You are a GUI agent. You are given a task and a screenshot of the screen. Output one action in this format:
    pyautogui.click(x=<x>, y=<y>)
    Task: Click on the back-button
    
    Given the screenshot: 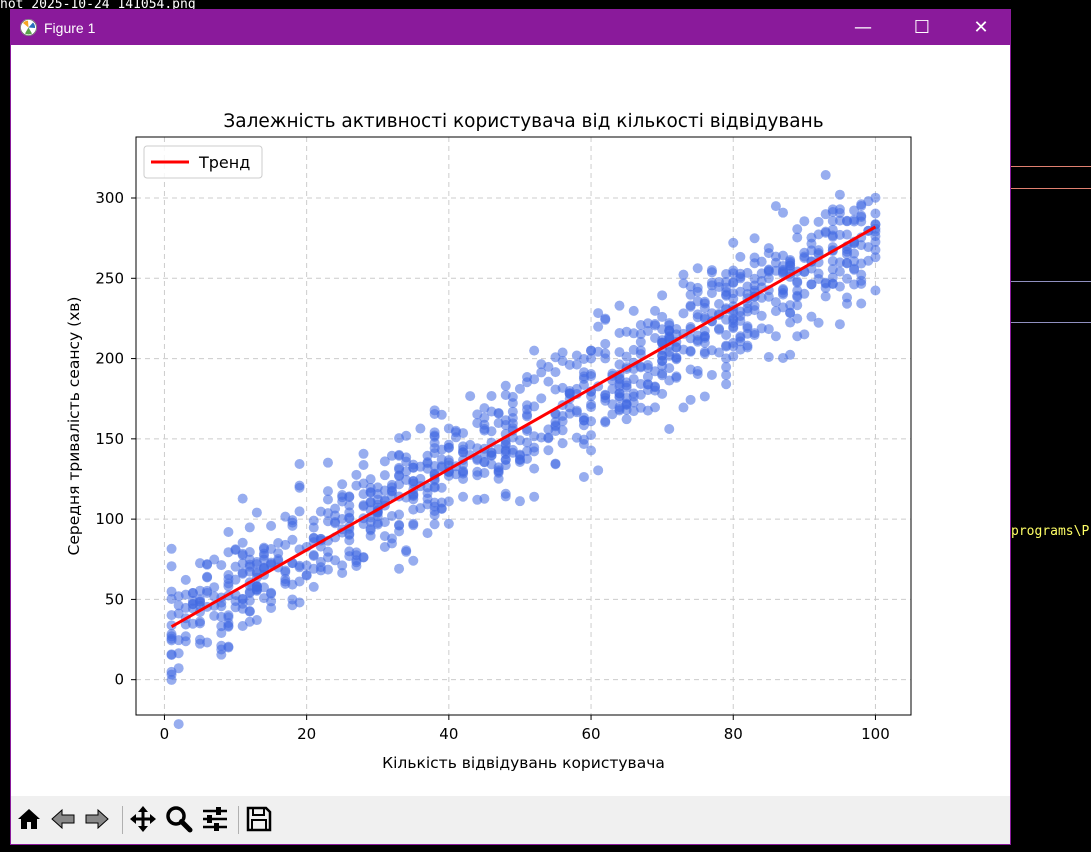 What is the action you would take?
    pyautogui.click(x=63, y=819)
    